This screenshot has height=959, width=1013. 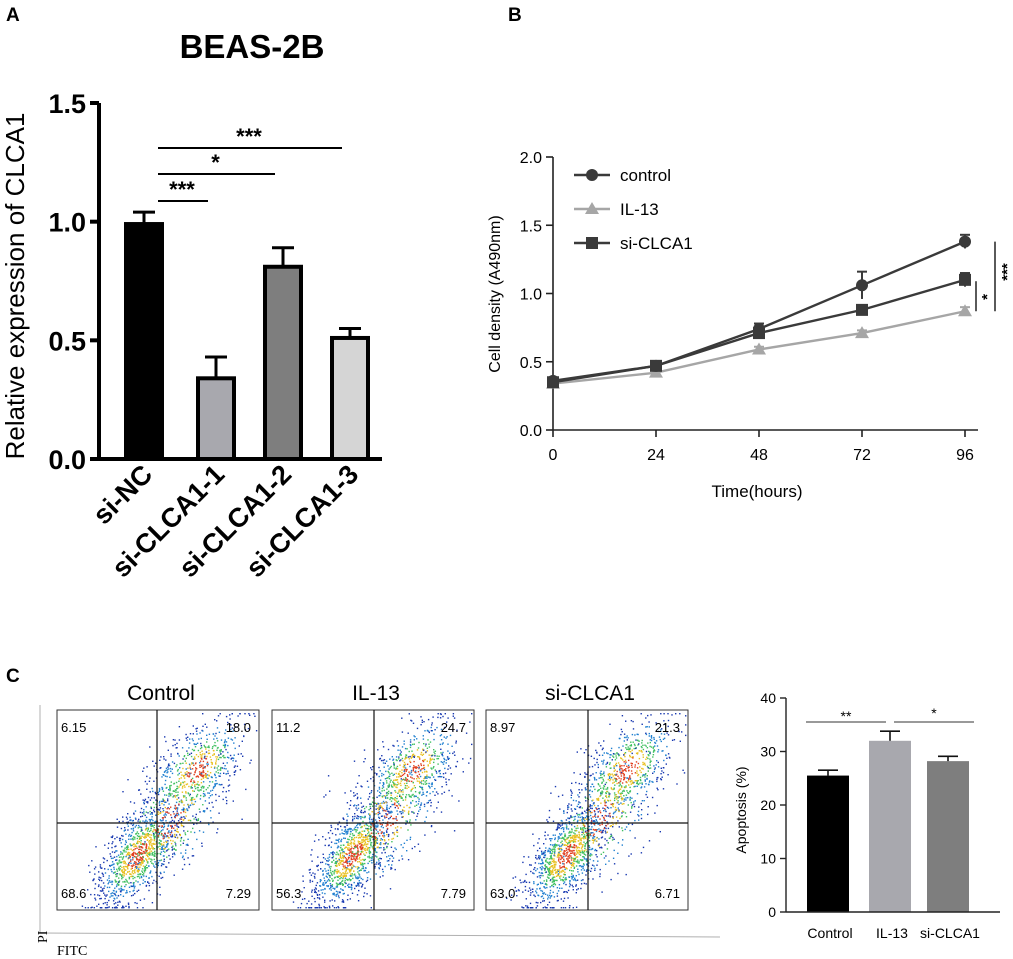 What do you see at coordinates (453, 893) in the screenshot?
I see `quadrant-lr-value: 7.79` at bounding box center [453, 893].